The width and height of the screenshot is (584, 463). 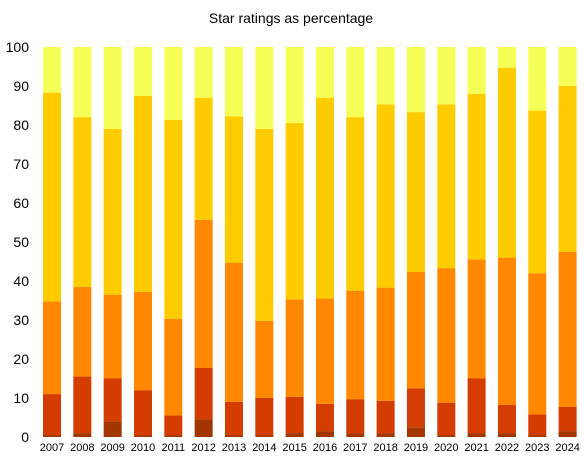 What do you see at coordinates (173, 83) in the screenshot?
I see `bar-segment-2011-s4` at bounding box center [173, 83].